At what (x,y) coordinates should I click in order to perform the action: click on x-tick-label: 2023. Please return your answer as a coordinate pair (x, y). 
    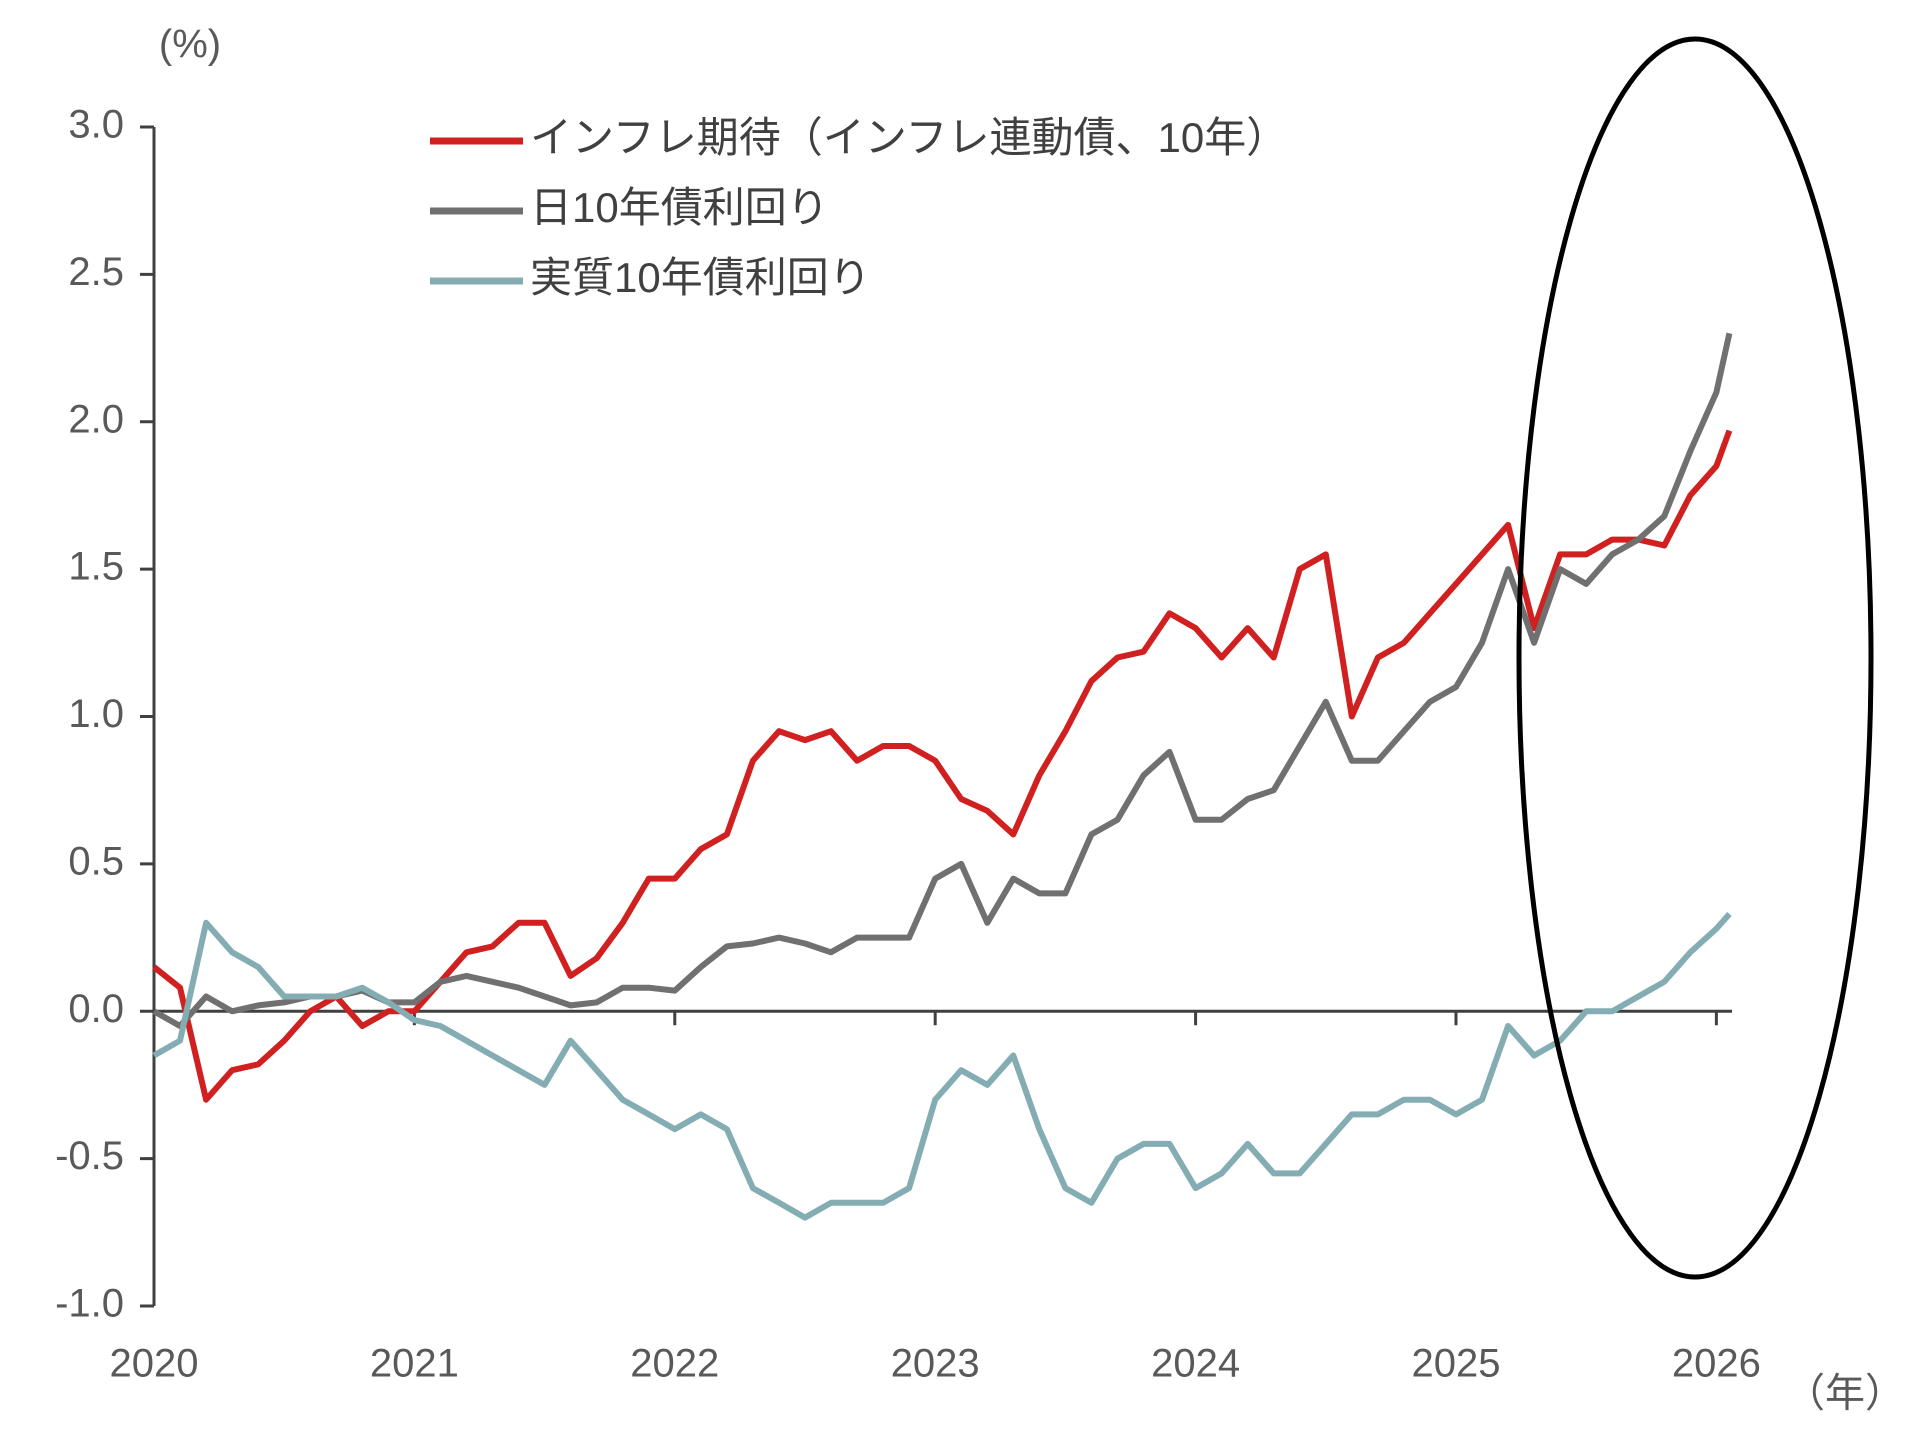
    Looking at the image, I should click on (935, 1364).